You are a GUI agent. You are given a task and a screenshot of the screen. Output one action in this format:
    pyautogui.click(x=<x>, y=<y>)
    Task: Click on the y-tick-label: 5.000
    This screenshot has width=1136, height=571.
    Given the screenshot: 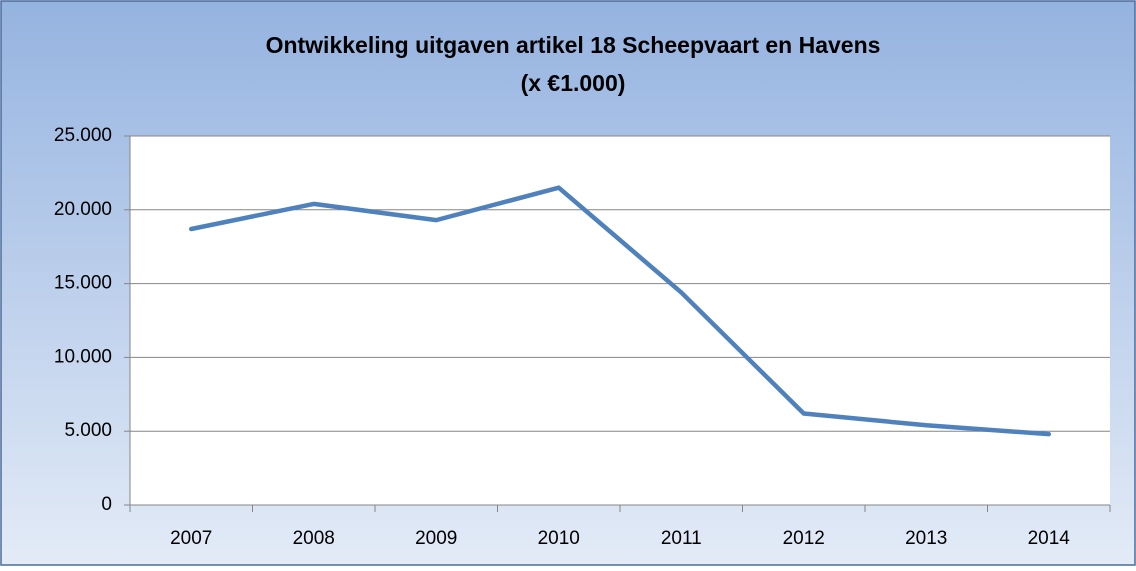 What is the action you would take?
    pyautogui.click(x=88, y=430)
    